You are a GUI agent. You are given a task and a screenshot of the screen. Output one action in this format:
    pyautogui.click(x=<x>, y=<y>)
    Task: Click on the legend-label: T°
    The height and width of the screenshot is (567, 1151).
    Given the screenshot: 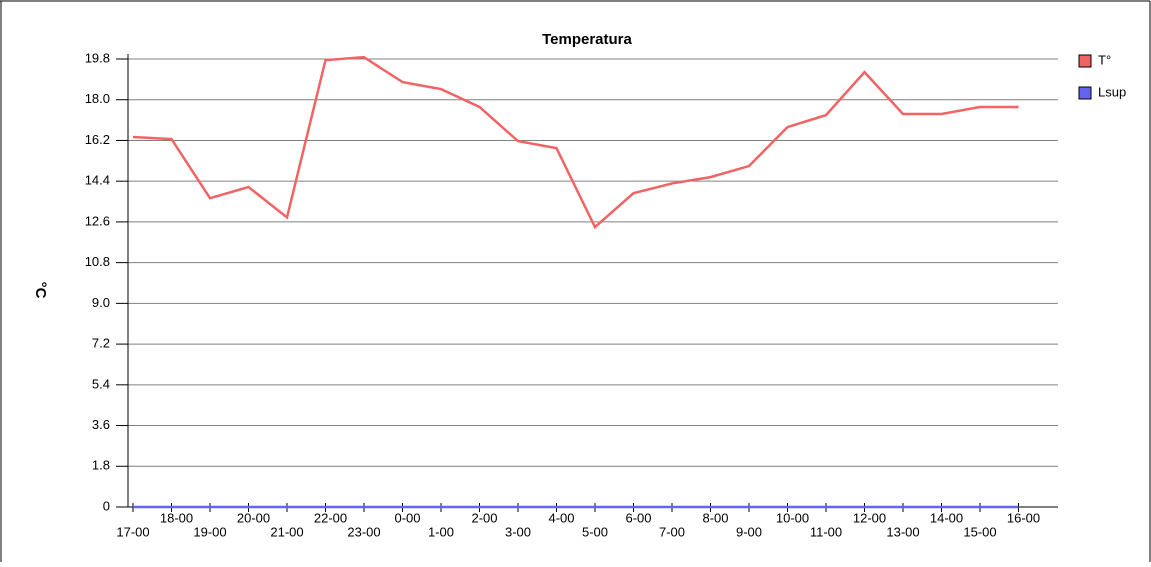 What is the action you would take?
    pyautogui.click(x=1104, y=59)
    